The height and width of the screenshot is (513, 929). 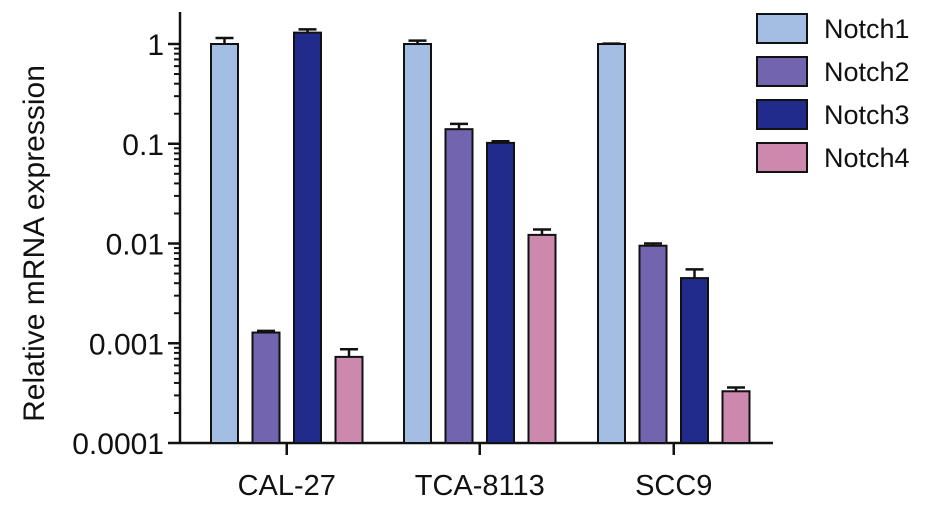 I want to click on y-tick-label: 0.1, so click(x=143, y=145).